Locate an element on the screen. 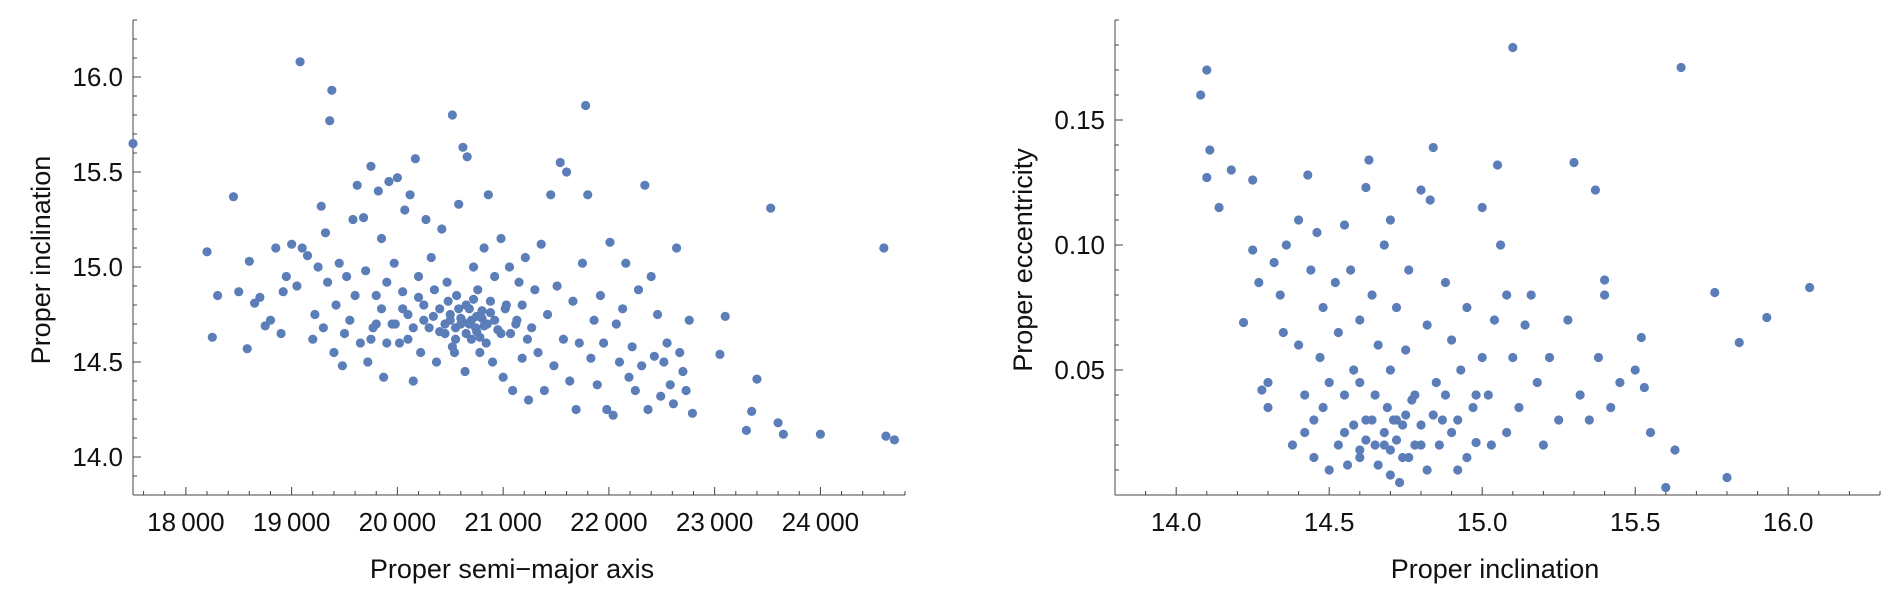 This screenshot has height=595, width=1900. x-tick-label: 14.5 is located at coordinates (1329, 522).